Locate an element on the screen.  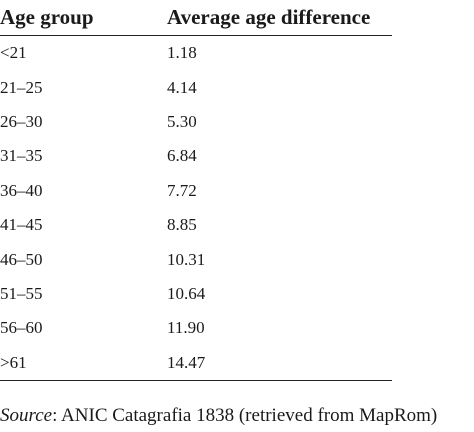
table-row: 41–45 8.85 is located at coordinates (196, 225).